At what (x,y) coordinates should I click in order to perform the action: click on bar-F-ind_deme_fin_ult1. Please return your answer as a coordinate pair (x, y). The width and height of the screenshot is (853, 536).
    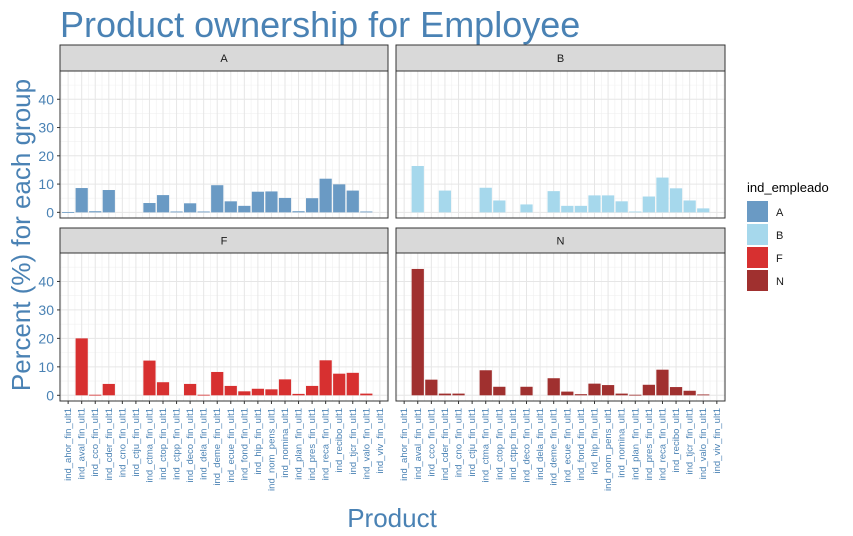
    Looking at the image, I should click on (217, 383).